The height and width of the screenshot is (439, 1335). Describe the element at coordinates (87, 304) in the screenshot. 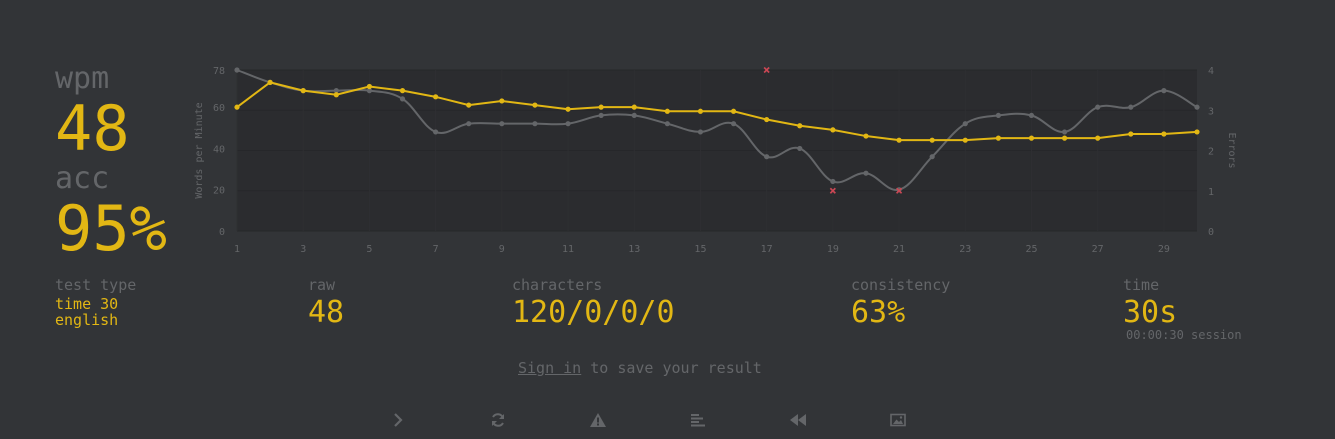

I see `test-type-mode: time 30` at that location.